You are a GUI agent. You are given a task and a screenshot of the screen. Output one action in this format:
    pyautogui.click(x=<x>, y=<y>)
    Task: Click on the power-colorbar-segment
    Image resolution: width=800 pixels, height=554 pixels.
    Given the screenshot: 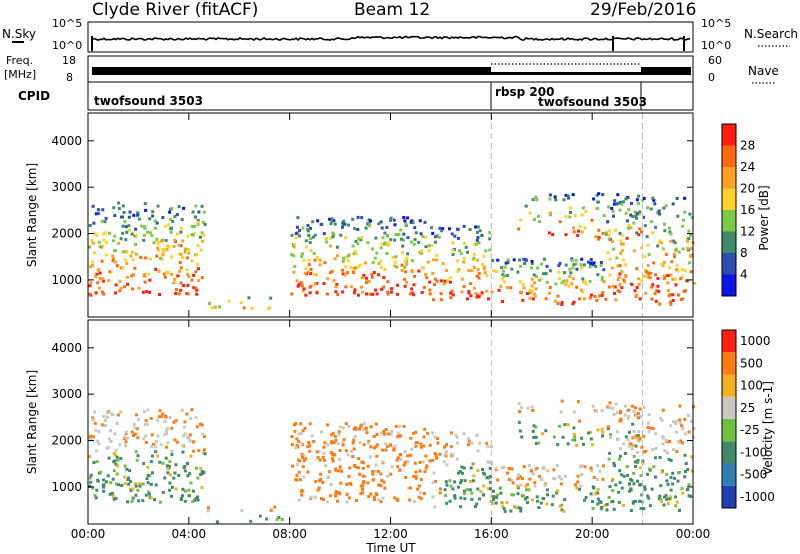 What is the action you would take?
    pyautogui.click(x=729, y=178)
    